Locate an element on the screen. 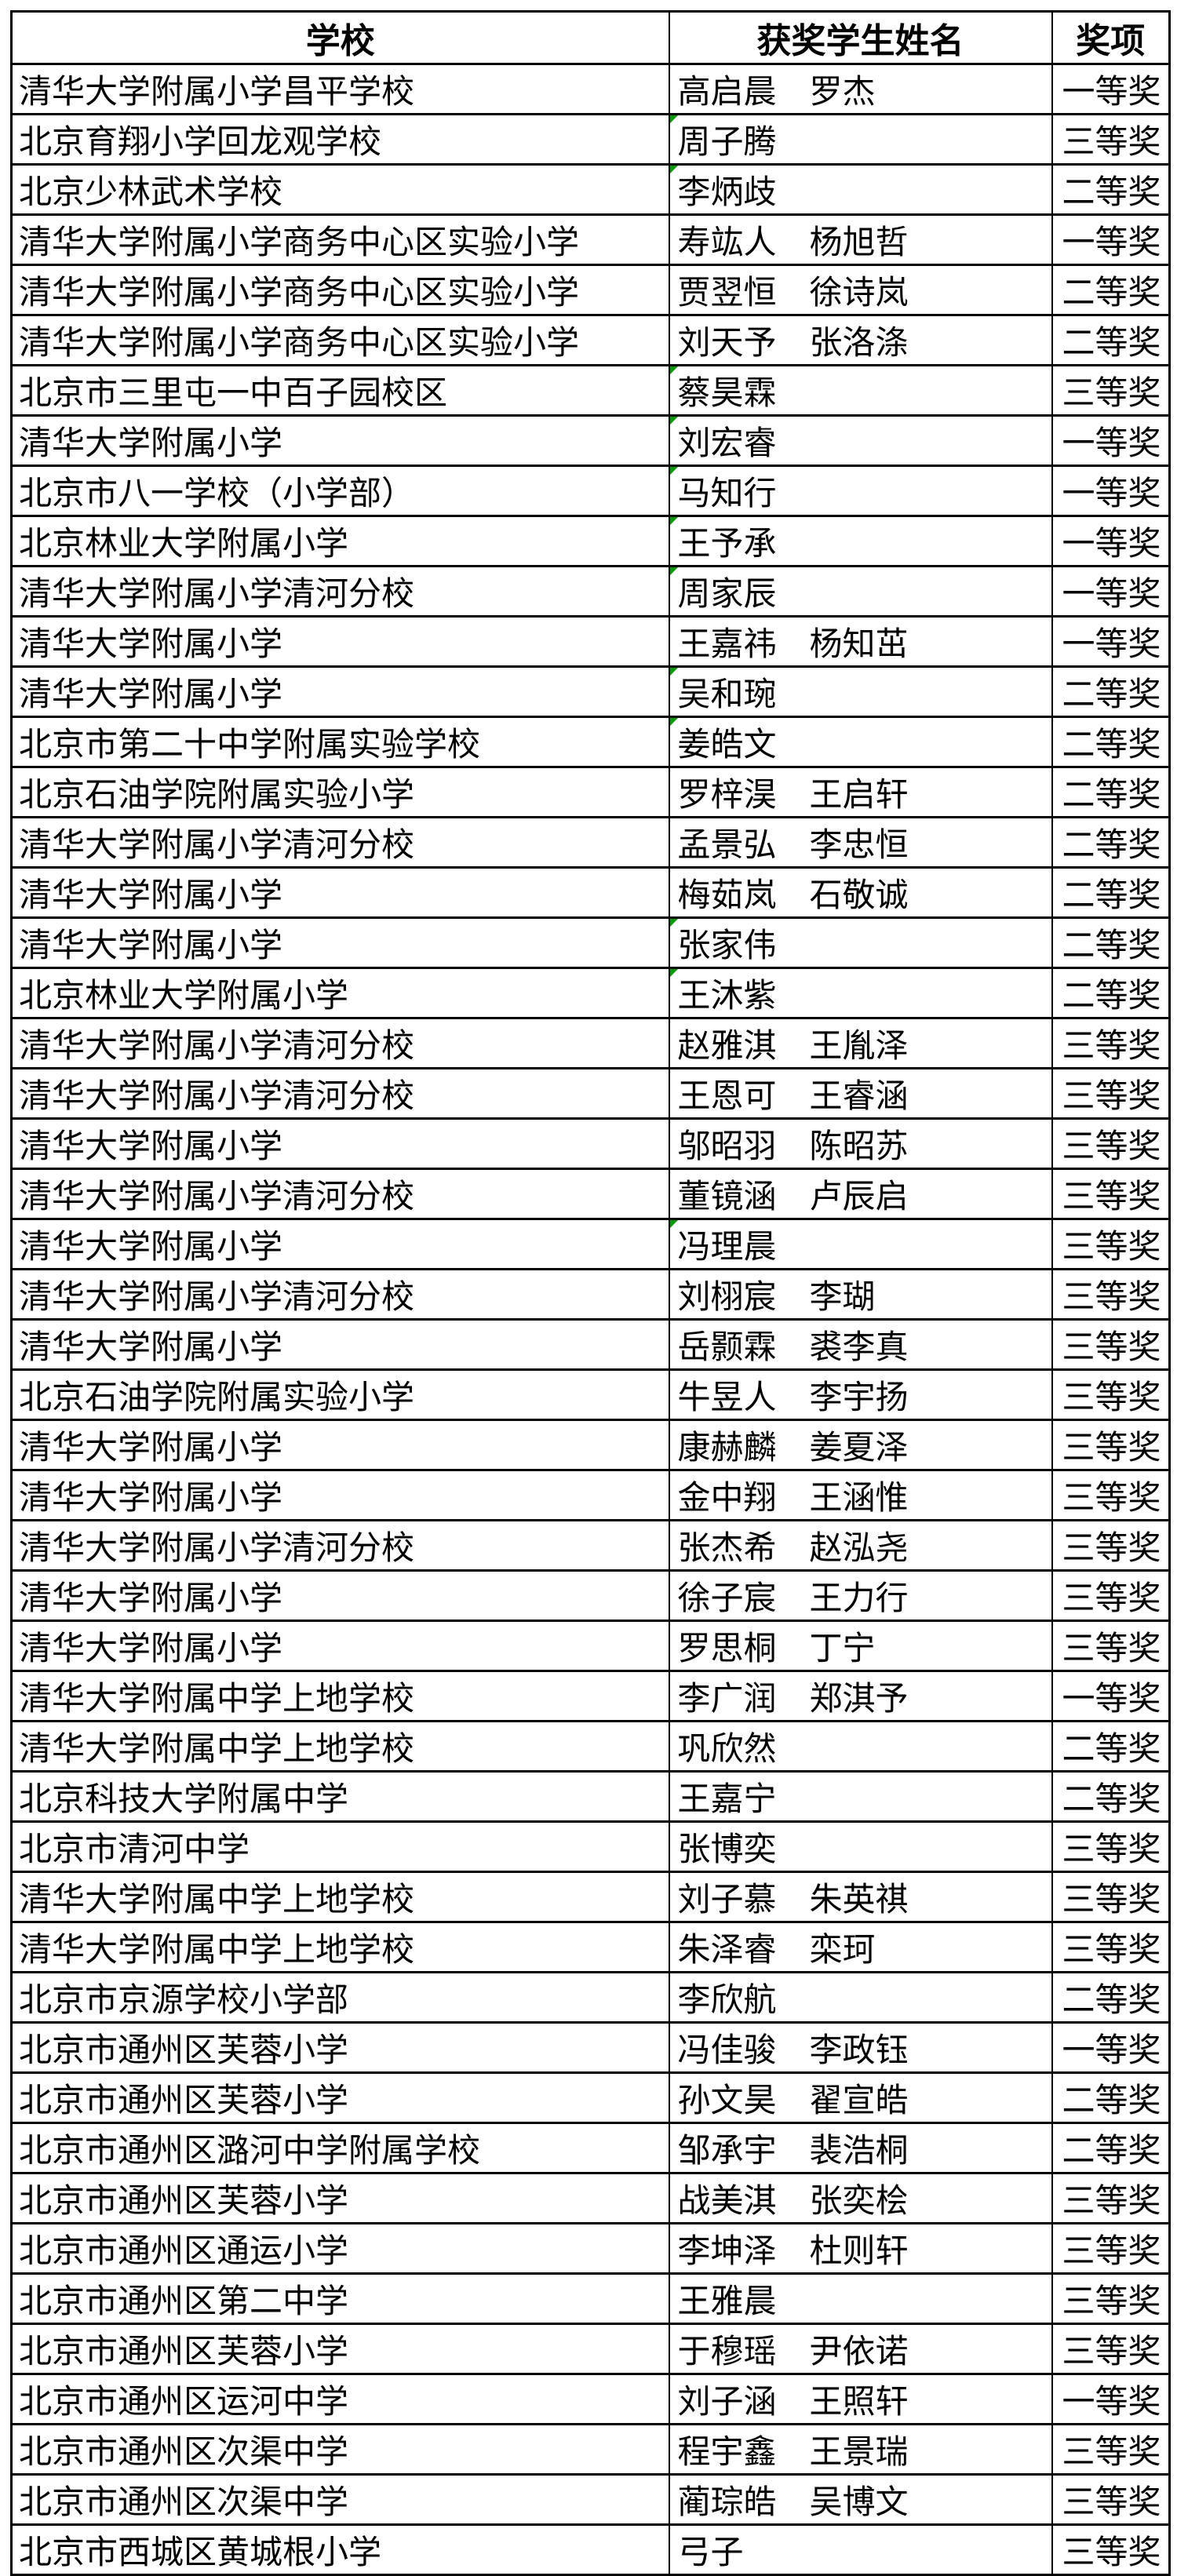 Image resolution: width=1177 pixels, height=2576 pixels. students-cell: 蔡昊霖 is located at coordinates (860, 390).